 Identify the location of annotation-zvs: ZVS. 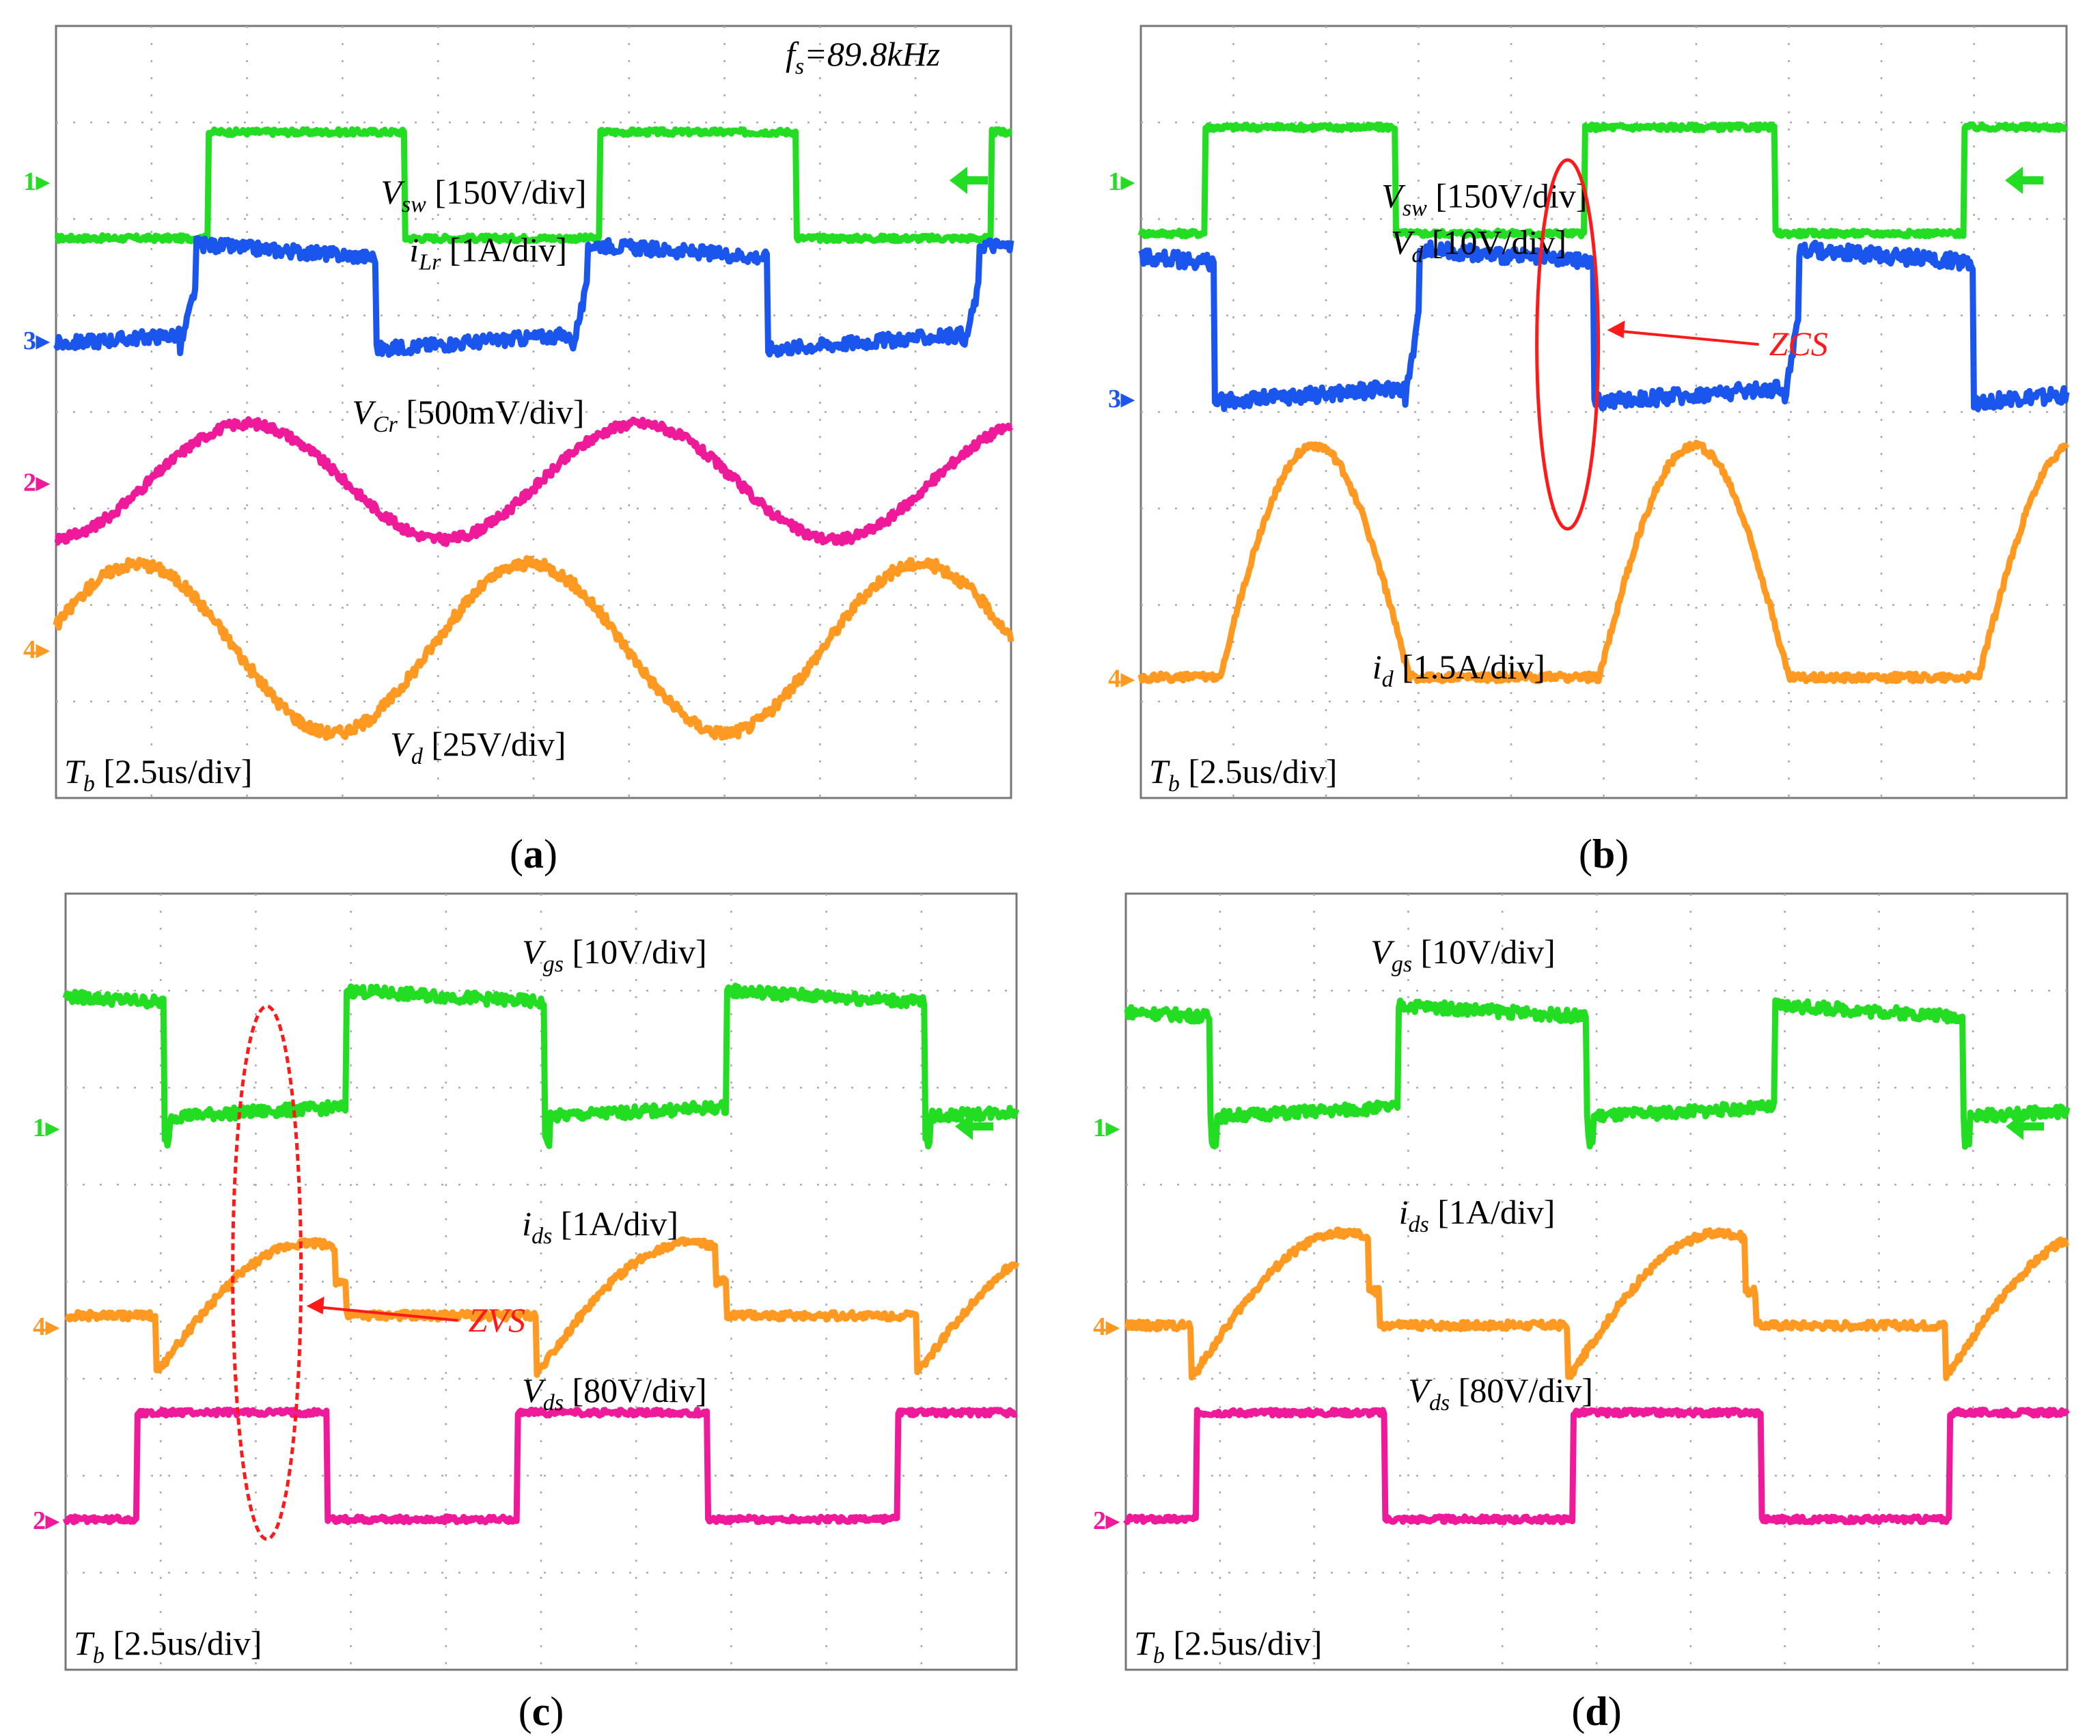
(497, 1320).